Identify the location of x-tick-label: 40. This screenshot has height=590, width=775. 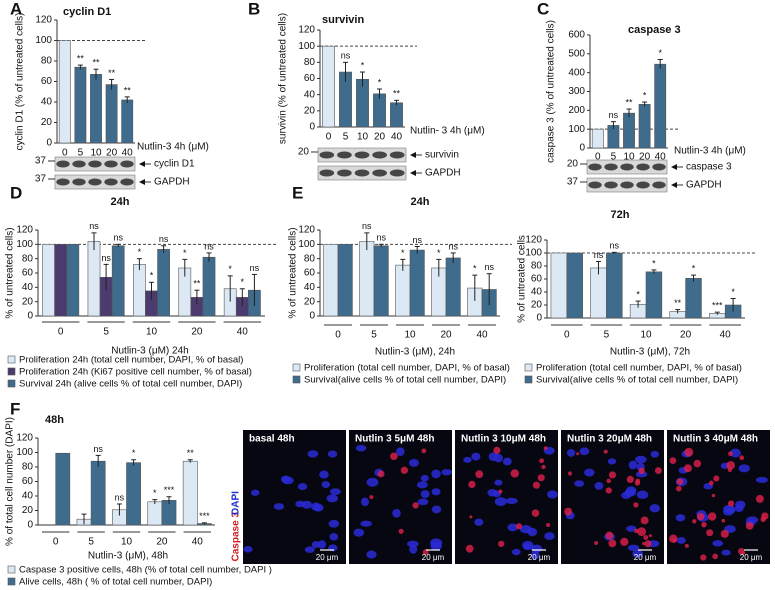
(726, 335).